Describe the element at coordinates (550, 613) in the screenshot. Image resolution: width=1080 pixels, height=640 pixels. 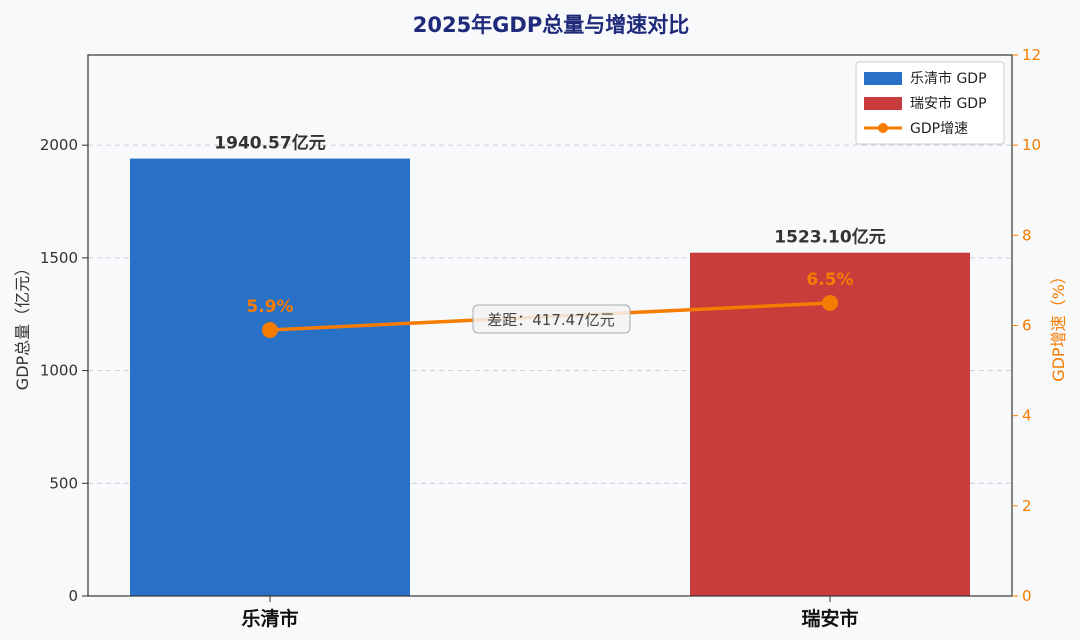
I see `category-labels: 乐清市 瑞安市` at that location.